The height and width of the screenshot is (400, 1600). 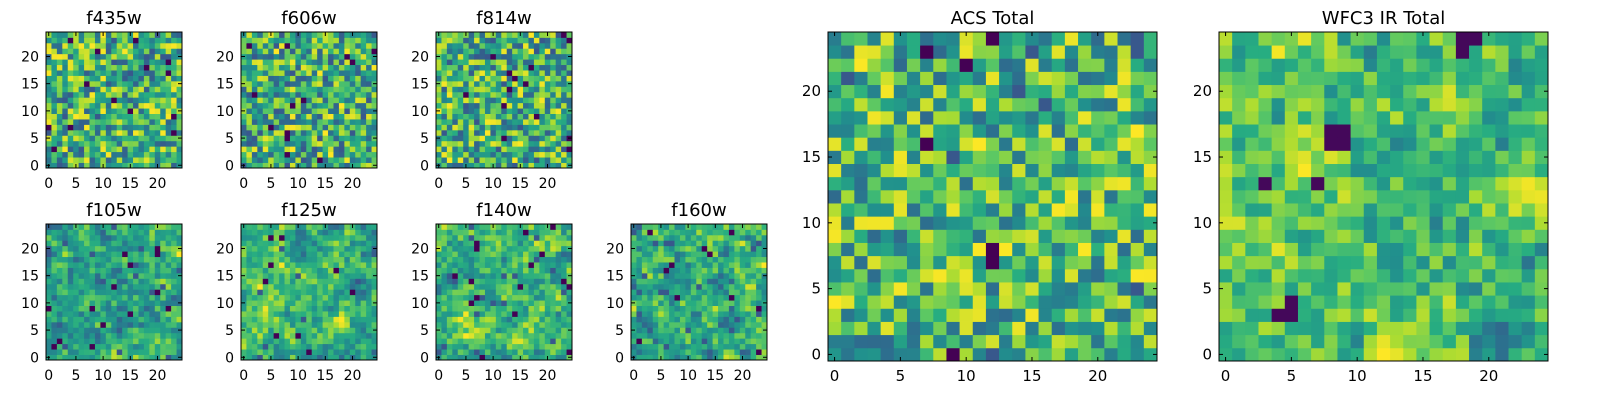 What do you see at coordinates (504, 100) in the screenshot?
I see `axes-frame` at bounding box center [504, 100].